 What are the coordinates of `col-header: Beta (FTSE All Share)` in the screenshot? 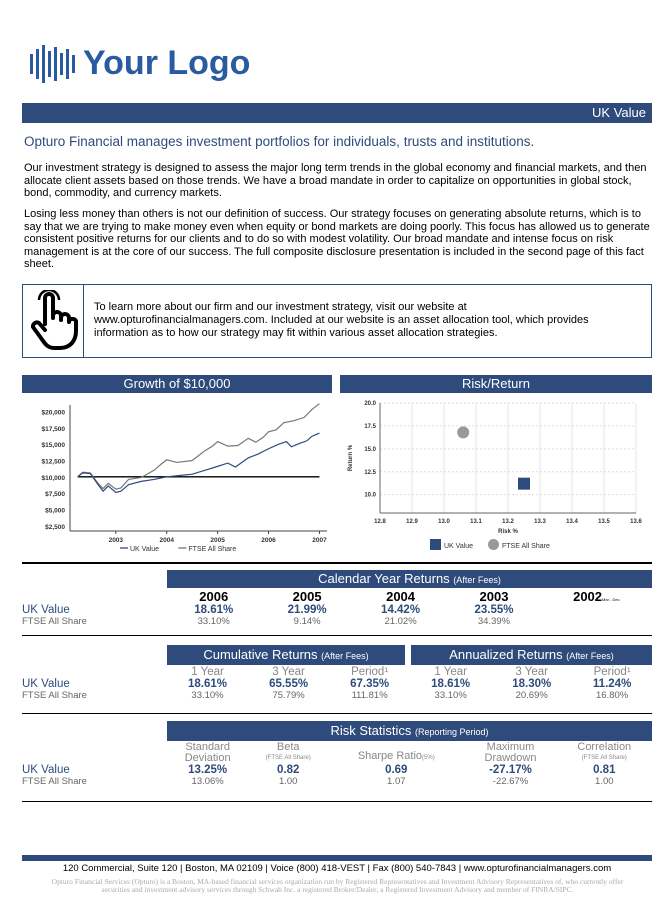 It's located at (288, 753).